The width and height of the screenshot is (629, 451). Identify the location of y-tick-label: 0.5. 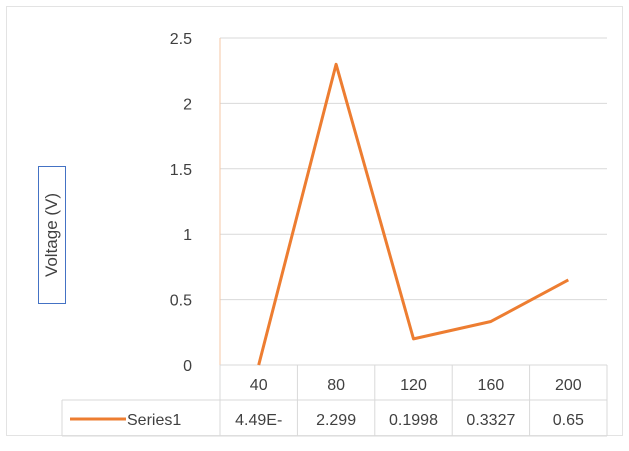
(181, 301).